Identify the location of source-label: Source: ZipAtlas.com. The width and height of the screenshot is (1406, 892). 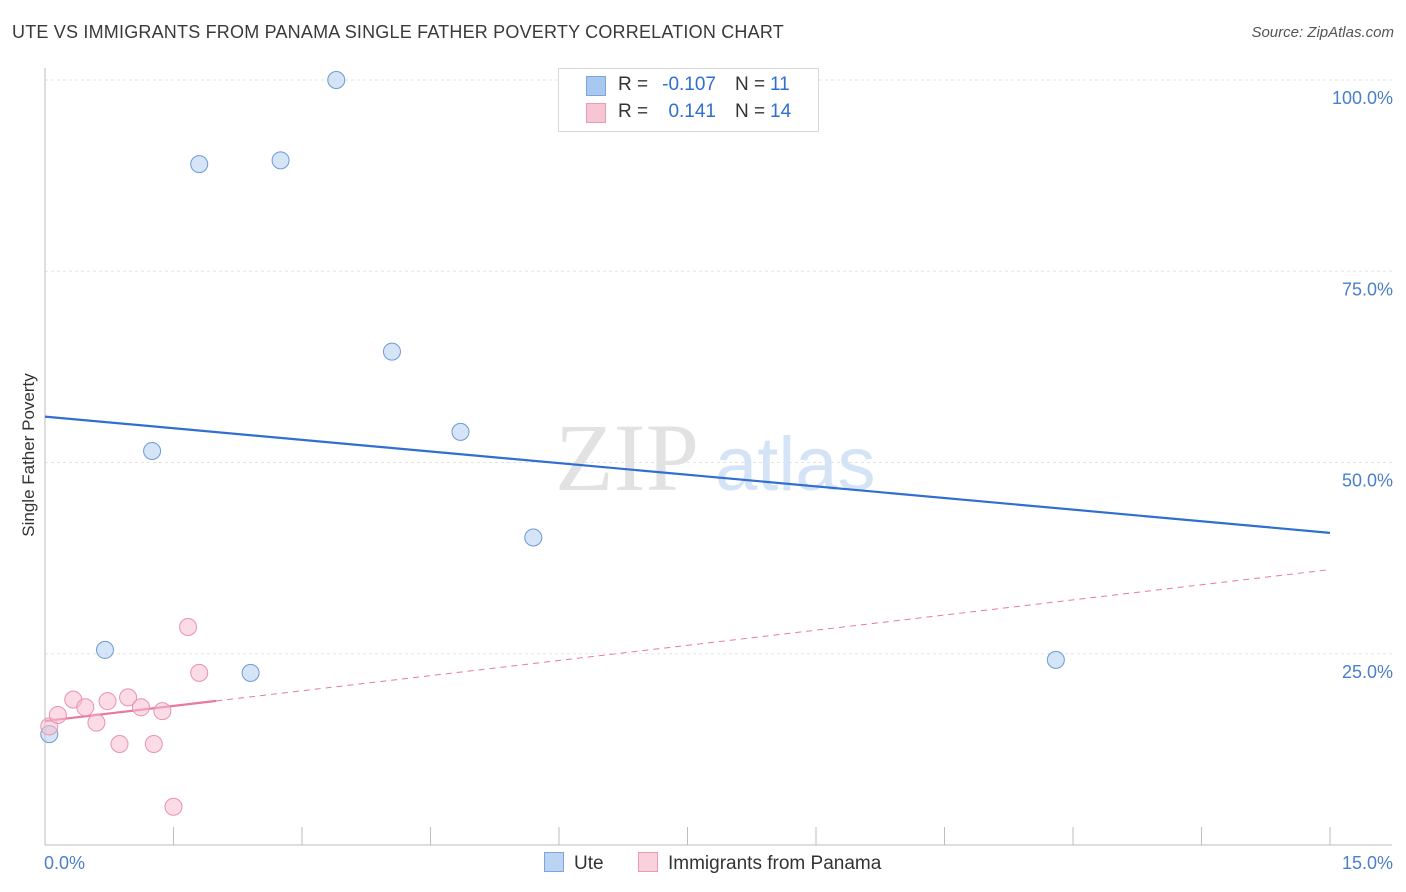
(1322, 32).